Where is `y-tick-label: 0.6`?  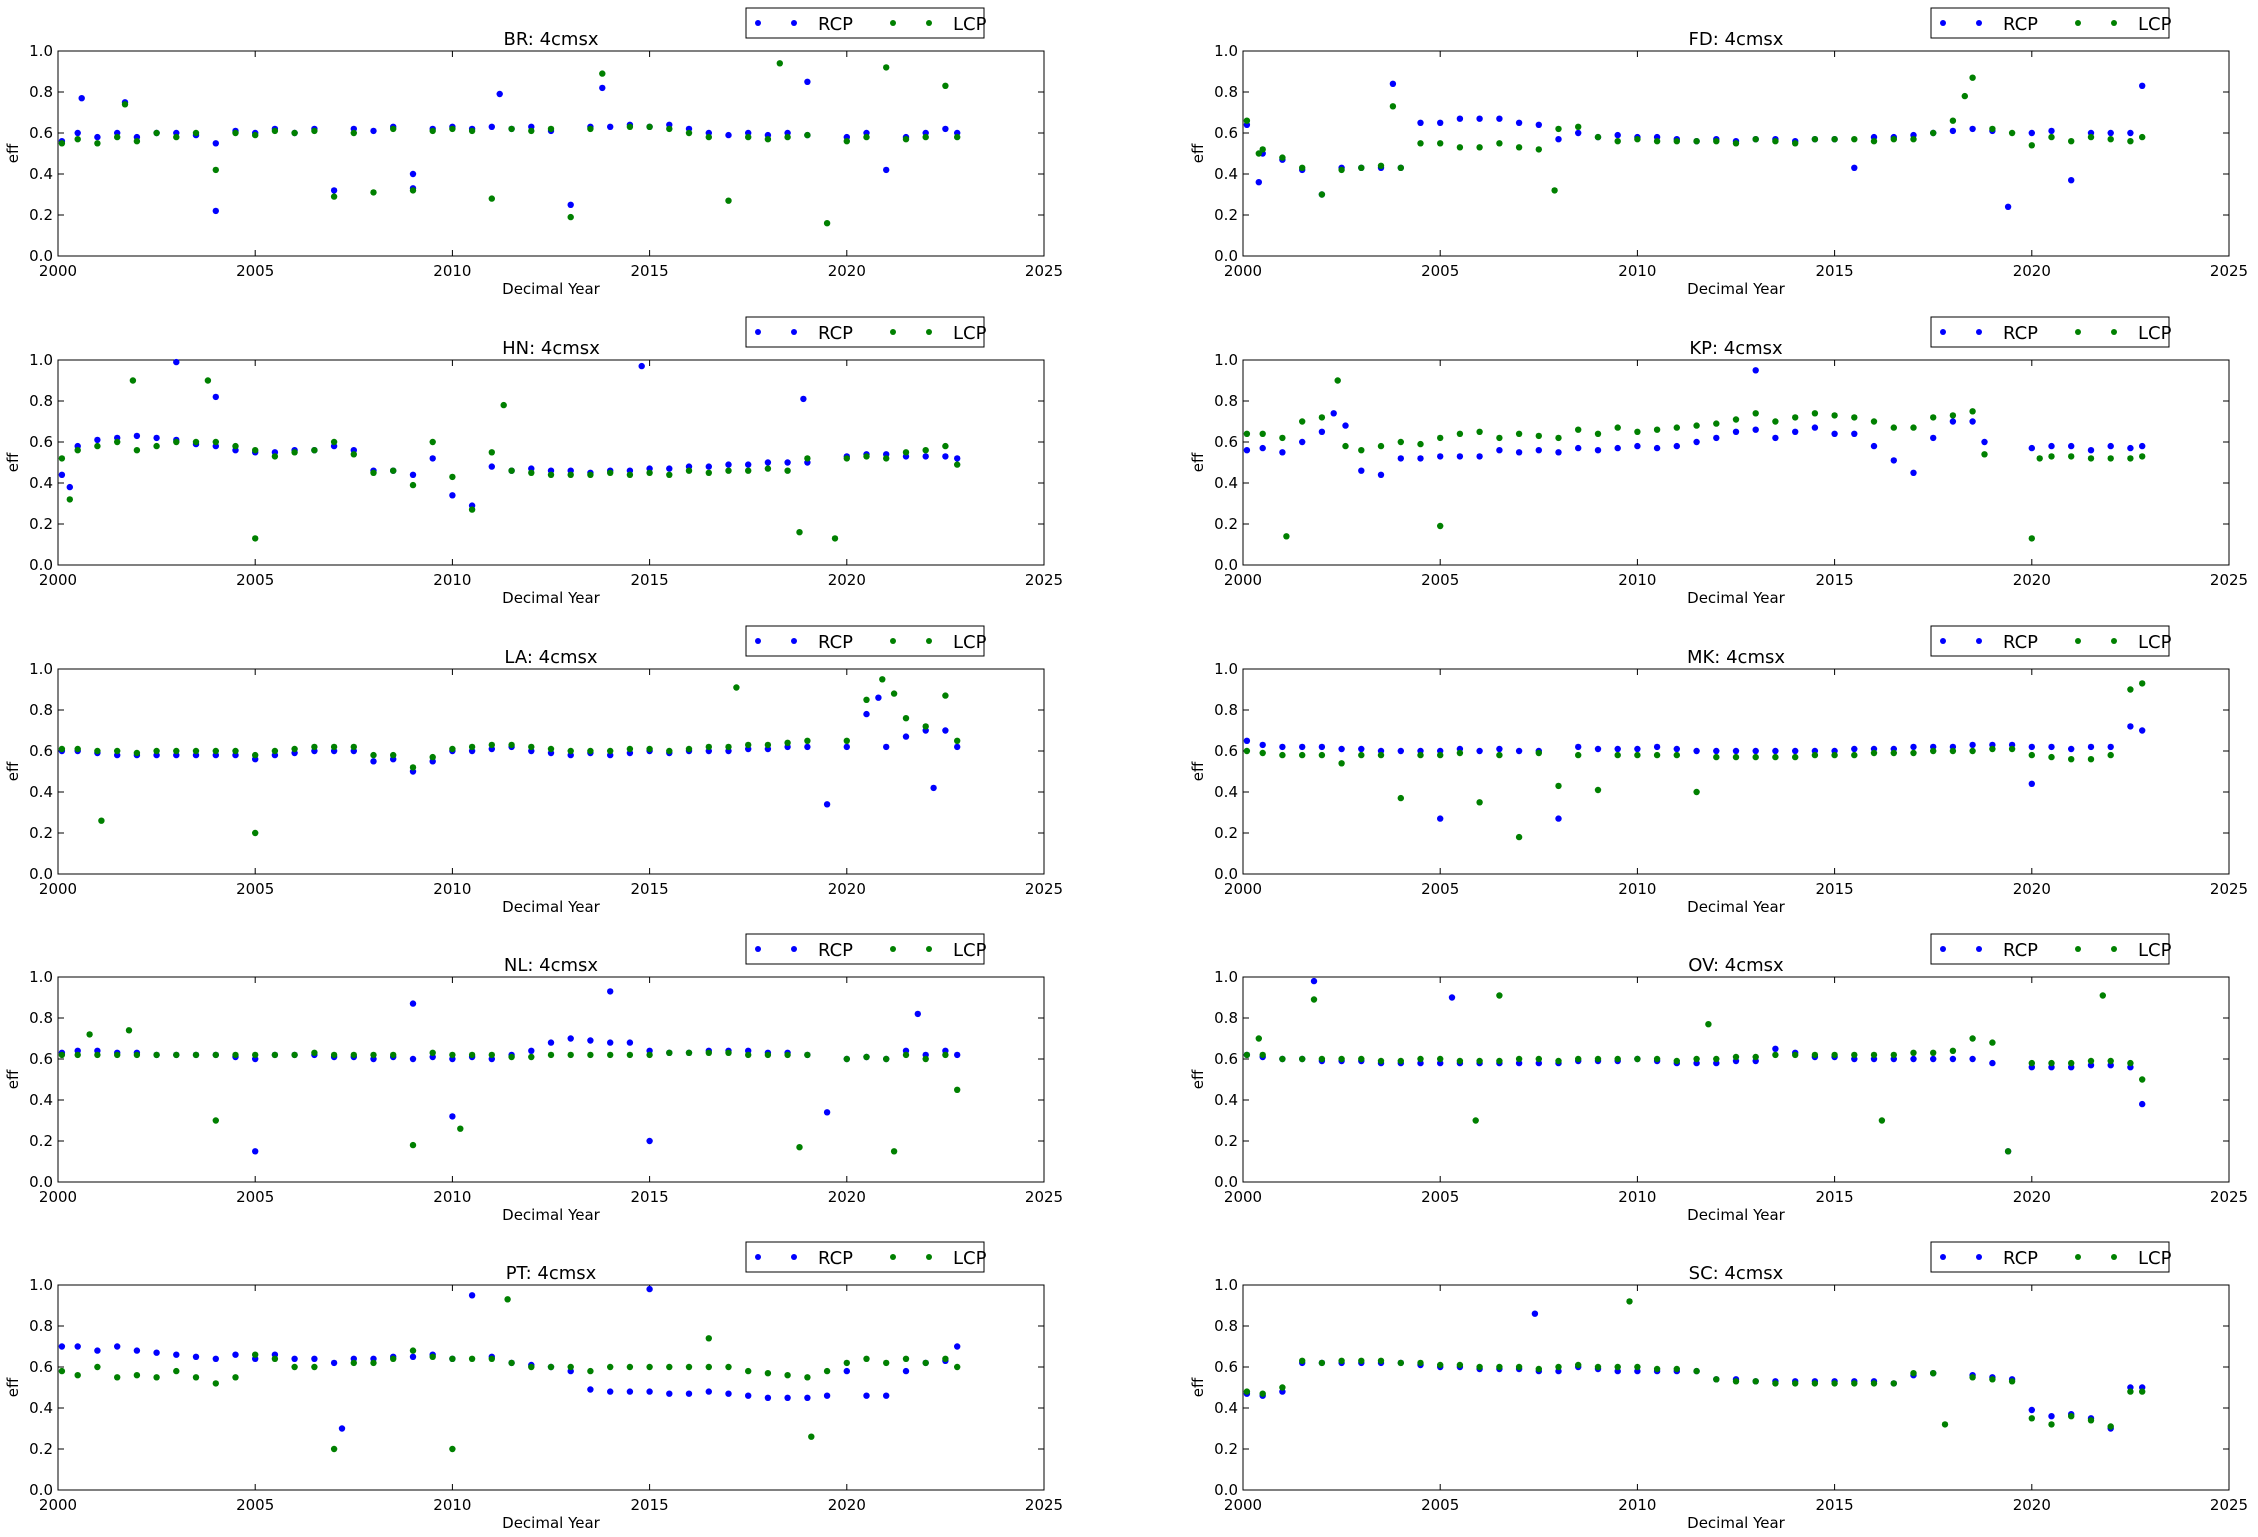
y-tick-label: 0.6 is located at coordinates (1226, 1367).